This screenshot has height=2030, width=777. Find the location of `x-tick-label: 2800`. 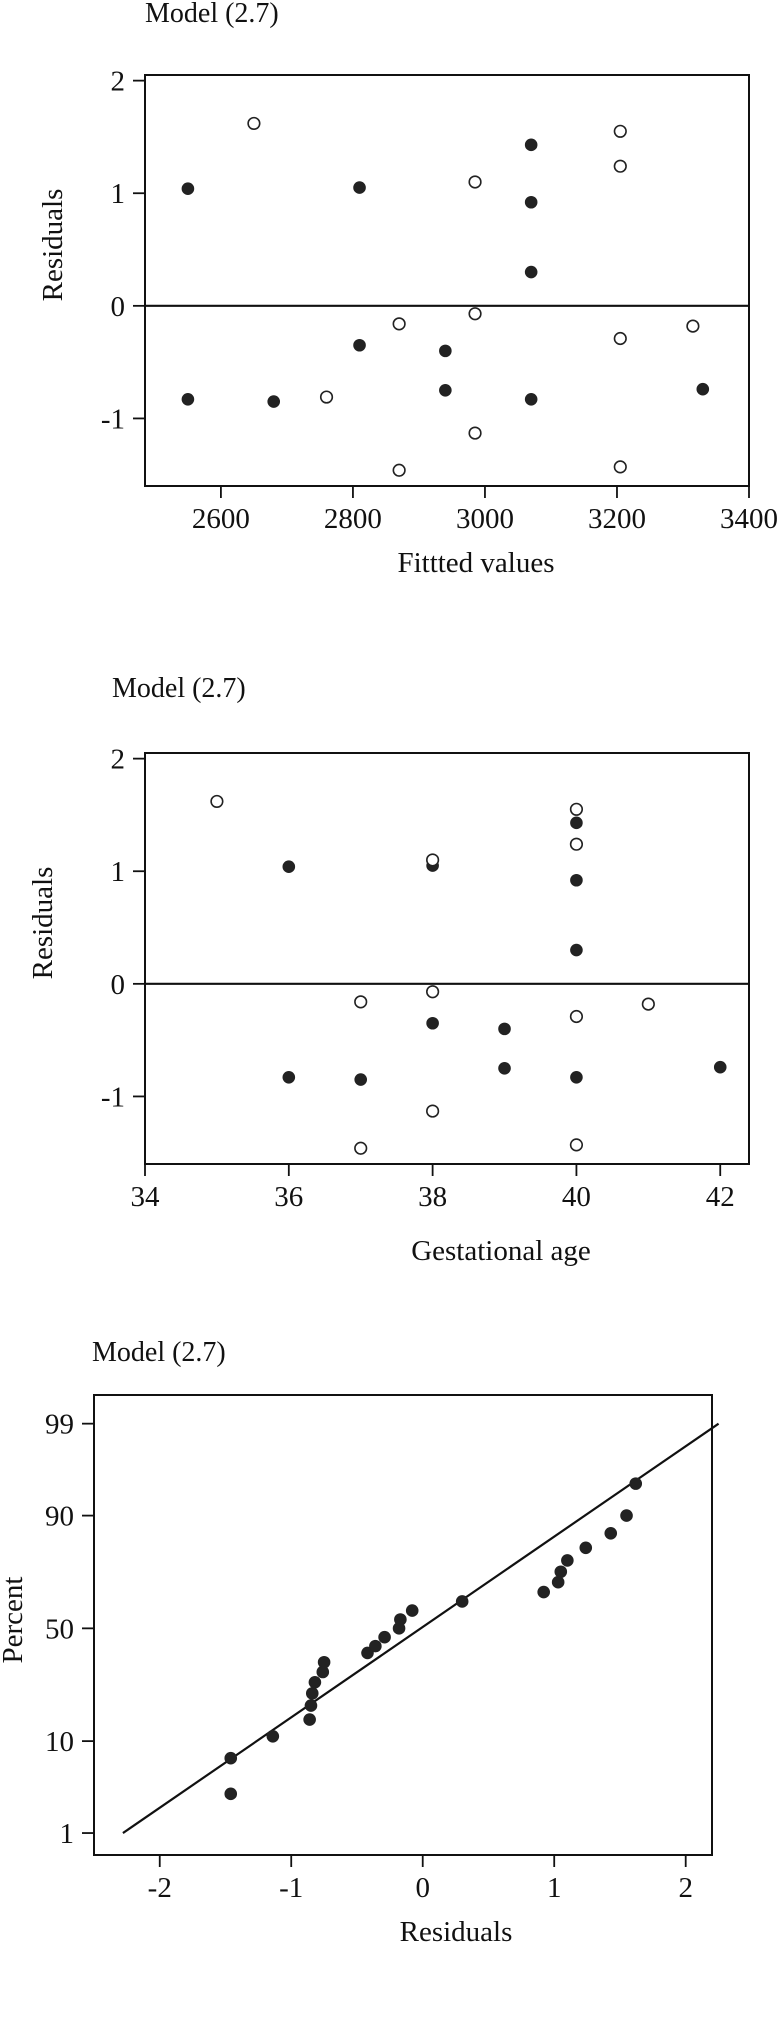

x-tick-label: 2800 is located at coordinates (353, 519).